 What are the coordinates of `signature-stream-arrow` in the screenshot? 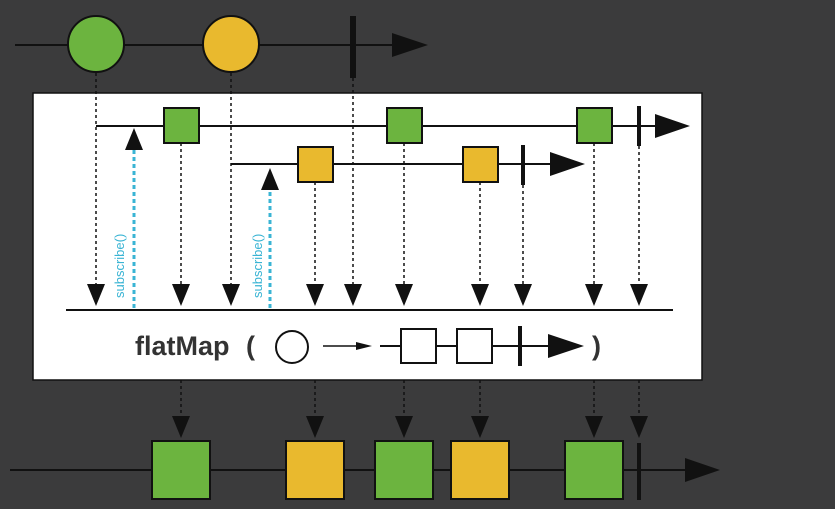 It's located at (566, 346).